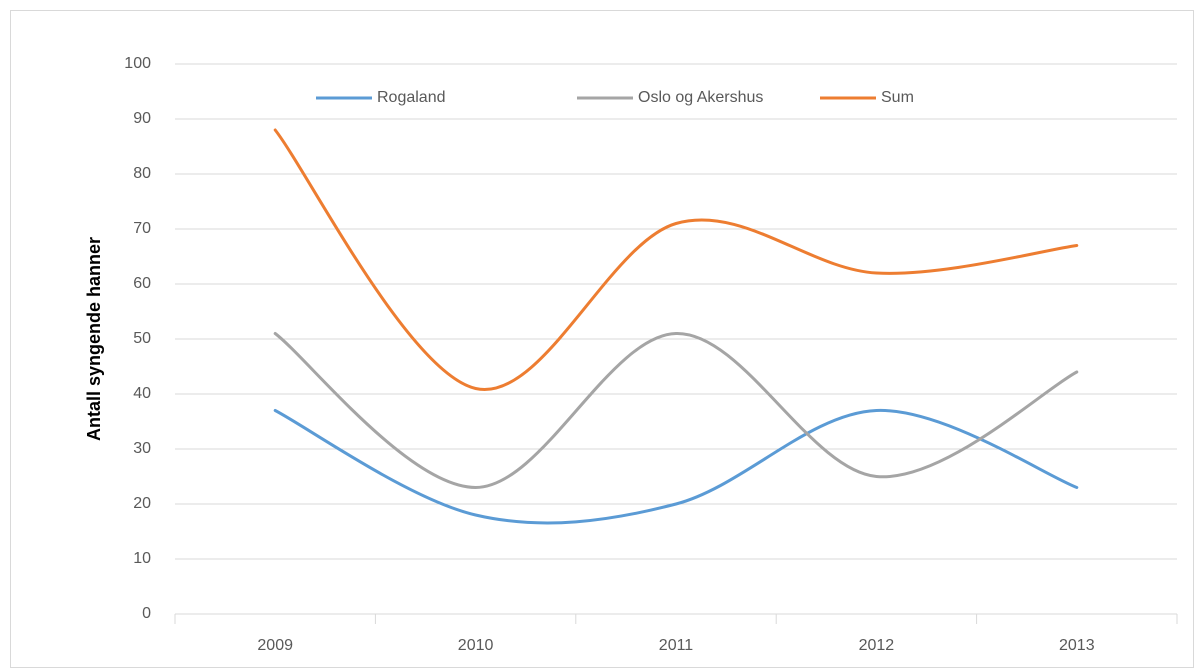 The height and width of the screenshot is (669, 1204). I want to click on y-tick-label: 30, so click(142, 448).